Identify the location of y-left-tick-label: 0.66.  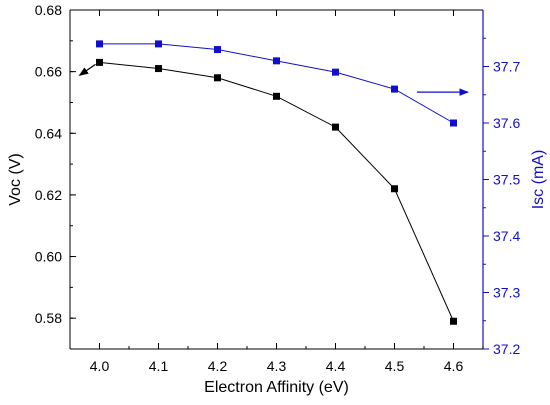
(48, 72).